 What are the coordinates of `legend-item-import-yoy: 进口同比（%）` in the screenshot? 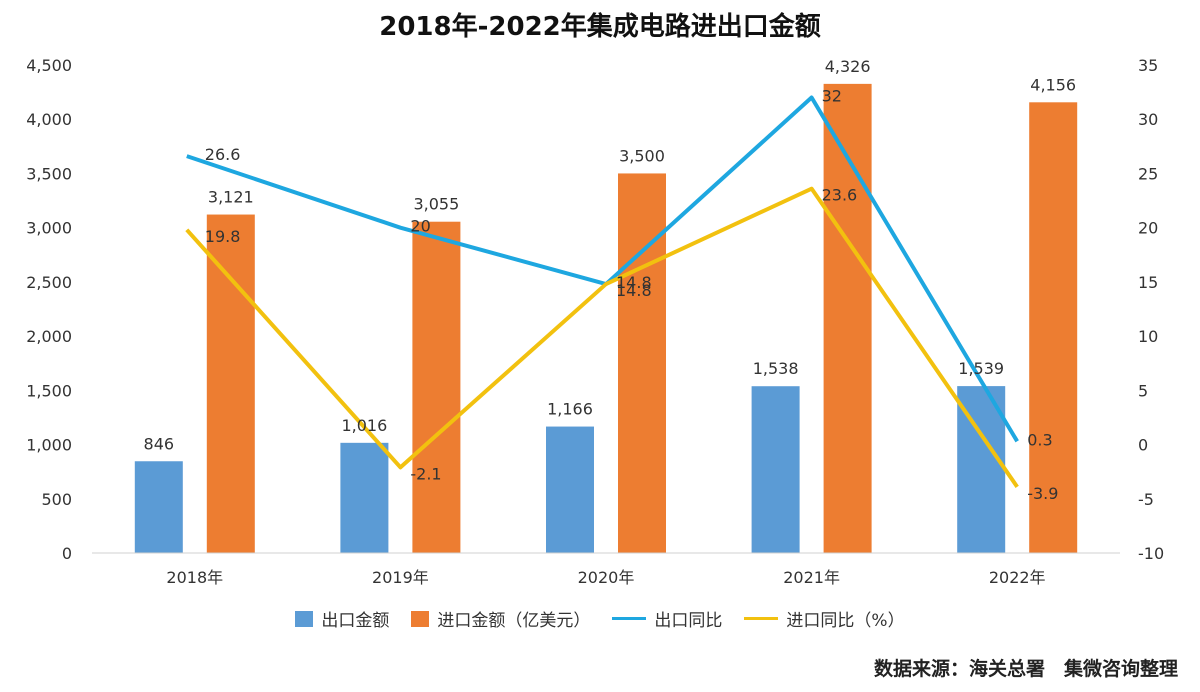 It's located at (824, 618).